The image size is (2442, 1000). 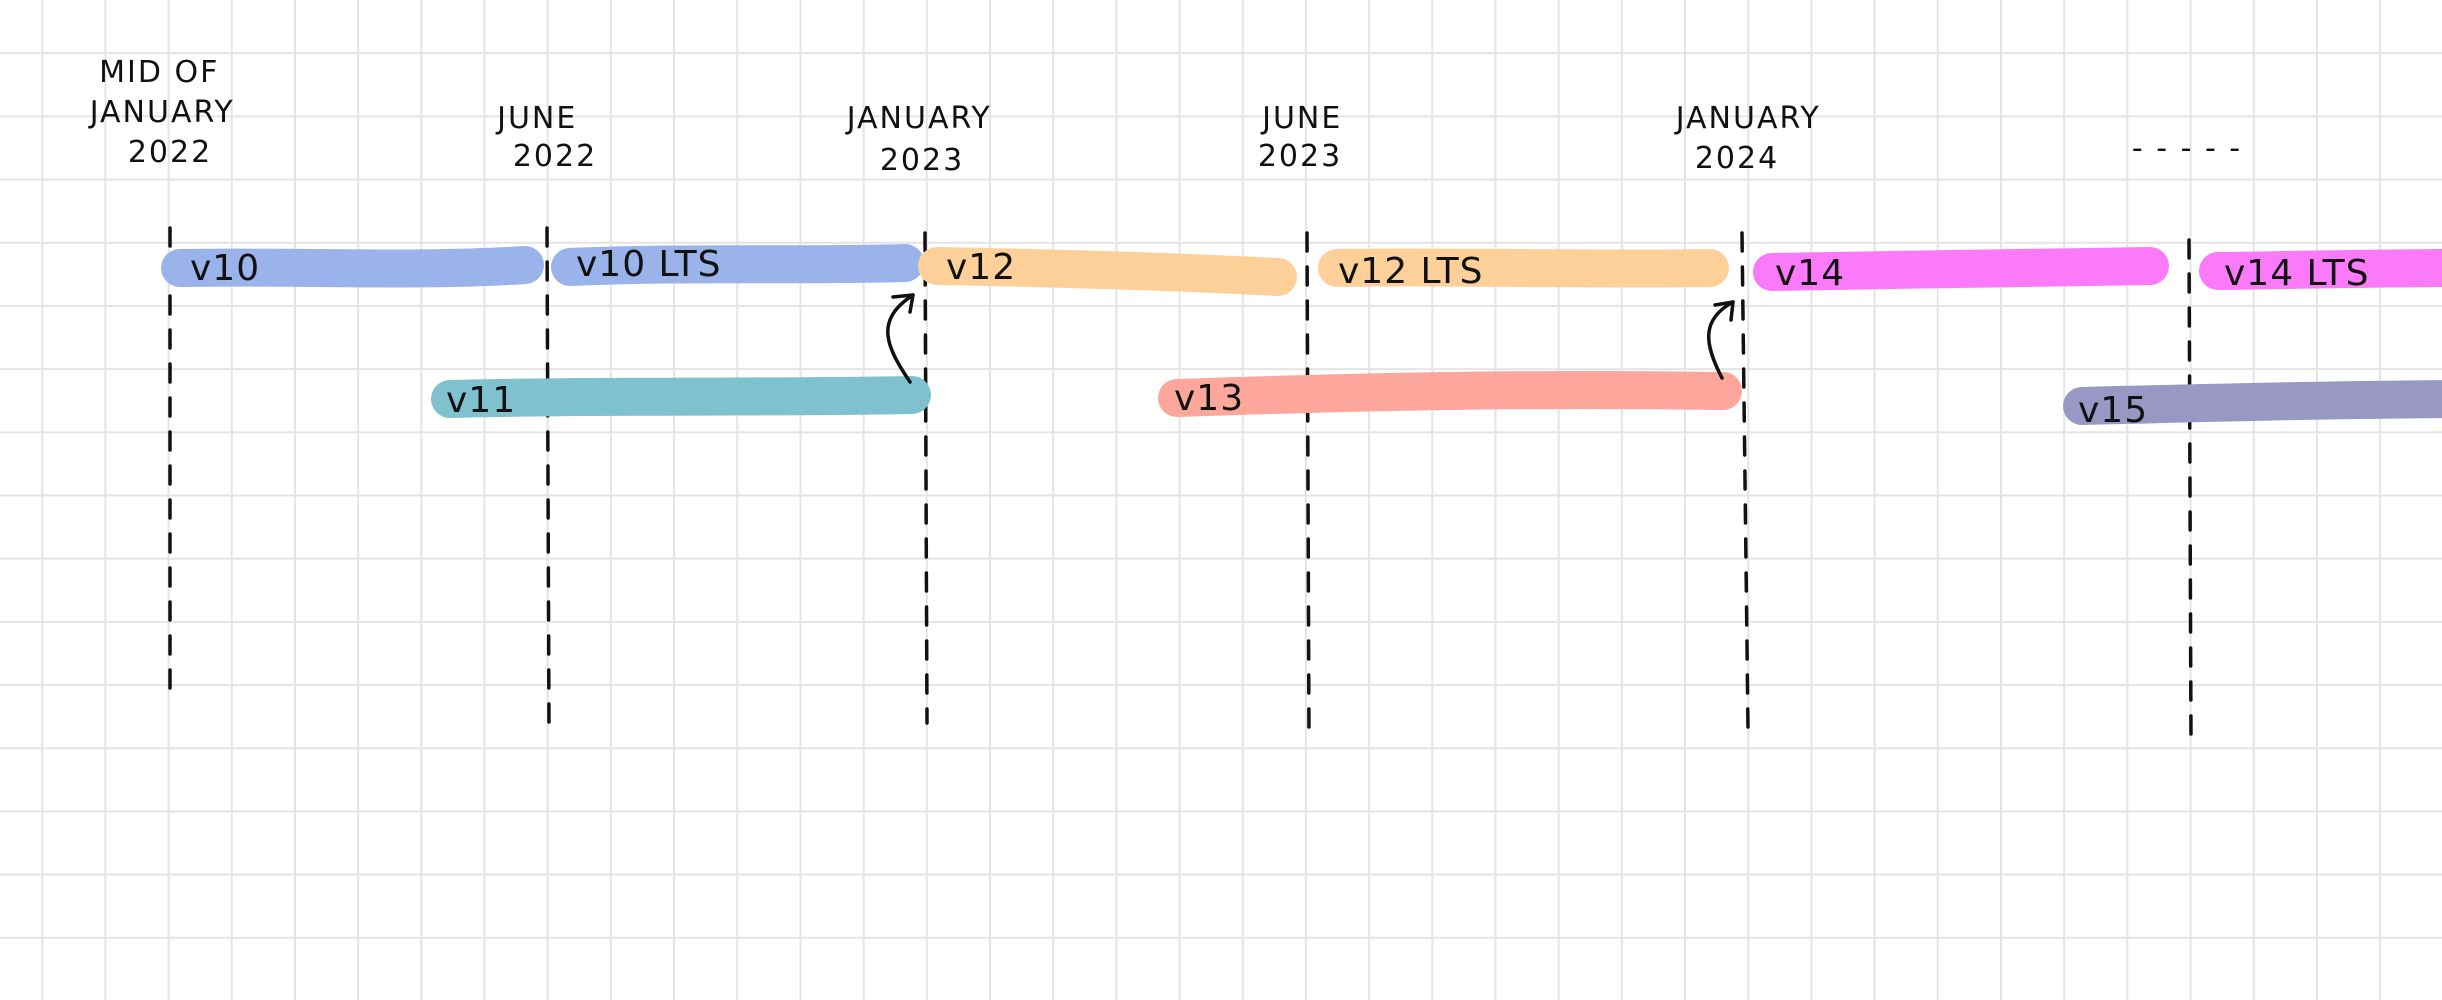 I want to click on version-bar-v14-lts, so click(x=2320, y=269).